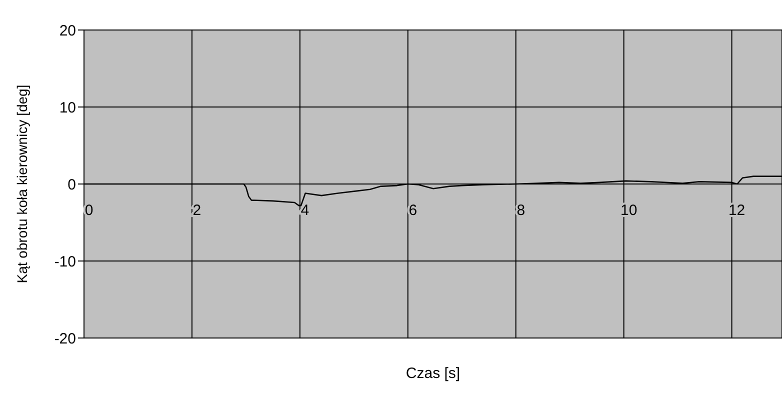 This screenshot has height=410, width=782. What do you see at coordinates (197, 210) in the screenshot?
I see `x-tick-label: 2` at bounding box center [197, 210].